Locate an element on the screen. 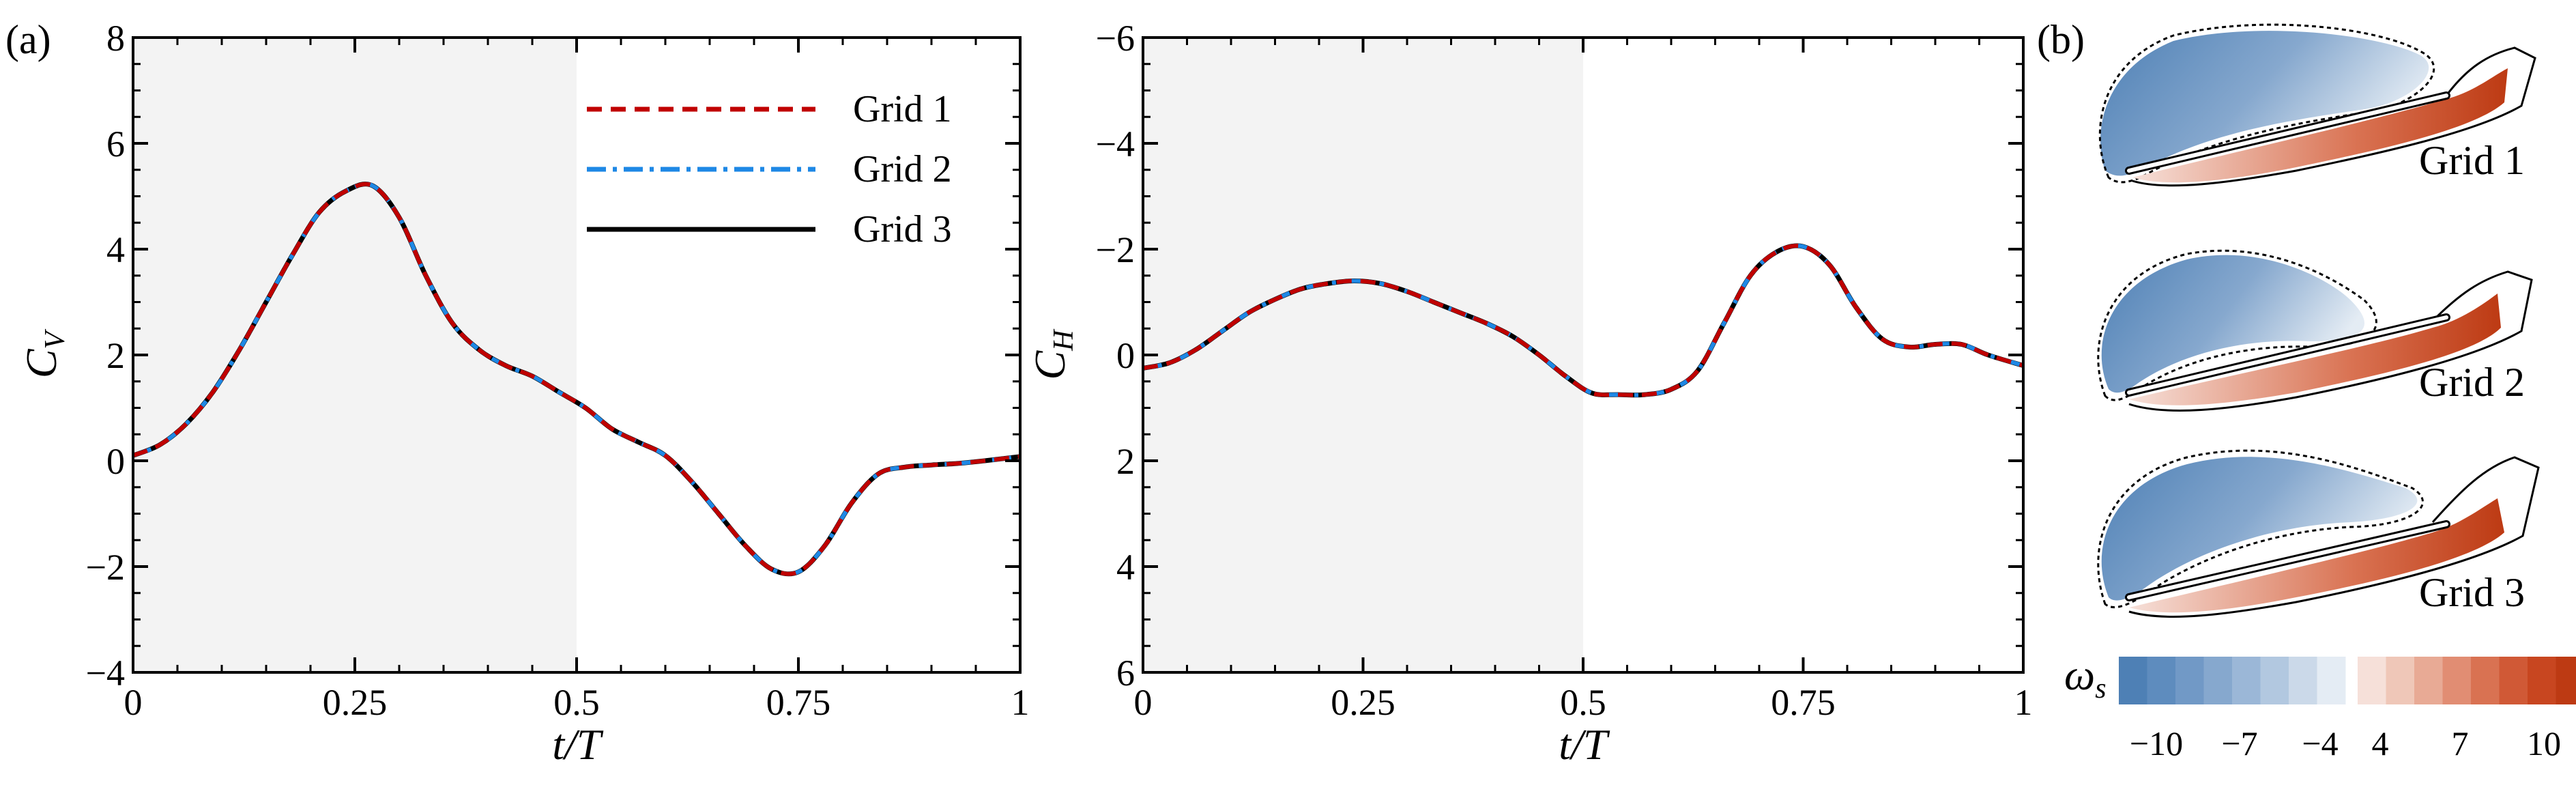  vorticity-snapshot-grid-3: Grid 3 is located at coordinates (2318, 533).